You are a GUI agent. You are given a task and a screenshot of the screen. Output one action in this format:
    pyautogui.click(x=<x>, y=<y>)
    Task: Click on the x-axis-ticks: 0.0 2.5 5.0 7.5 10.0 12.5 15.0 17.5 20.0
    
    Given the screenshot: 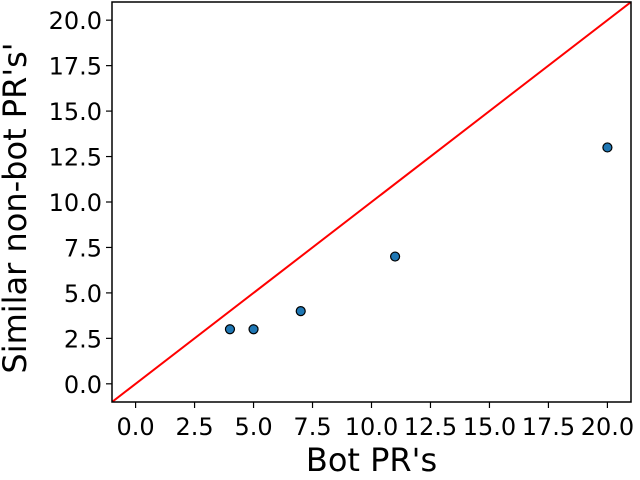 What is the action you would take?
    pyautogui.click(x=375, y=421)
    